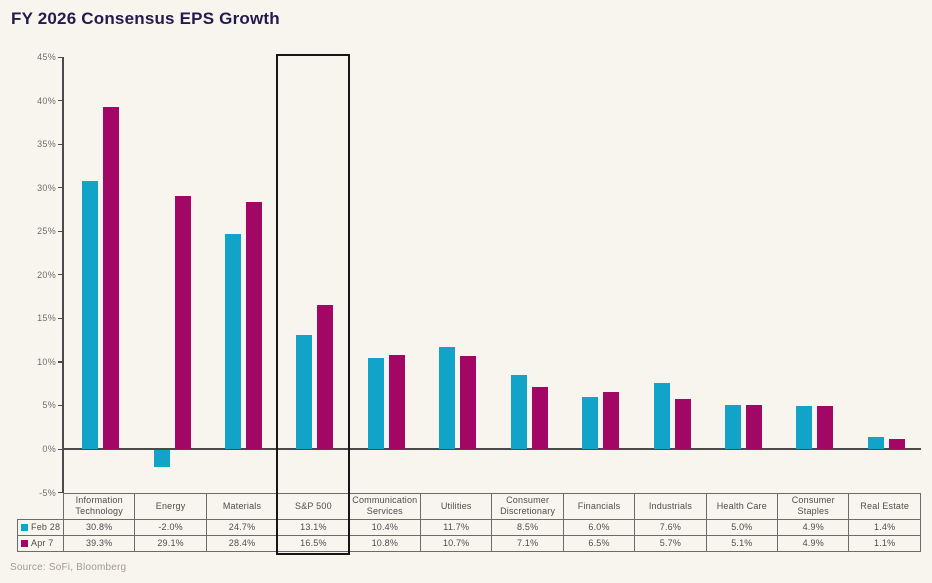  Describe the element at coordinates (385, 543) in the screenshot. I see `cell-apr-7-communication-services: 10.8%` at that location.